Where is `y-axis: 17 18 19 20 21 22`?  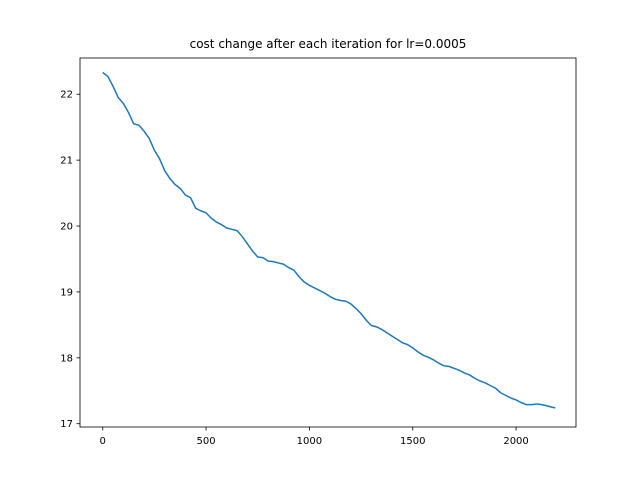 y-axis: 17 18 19 20 21 22 is located at coordinates (70, 260).